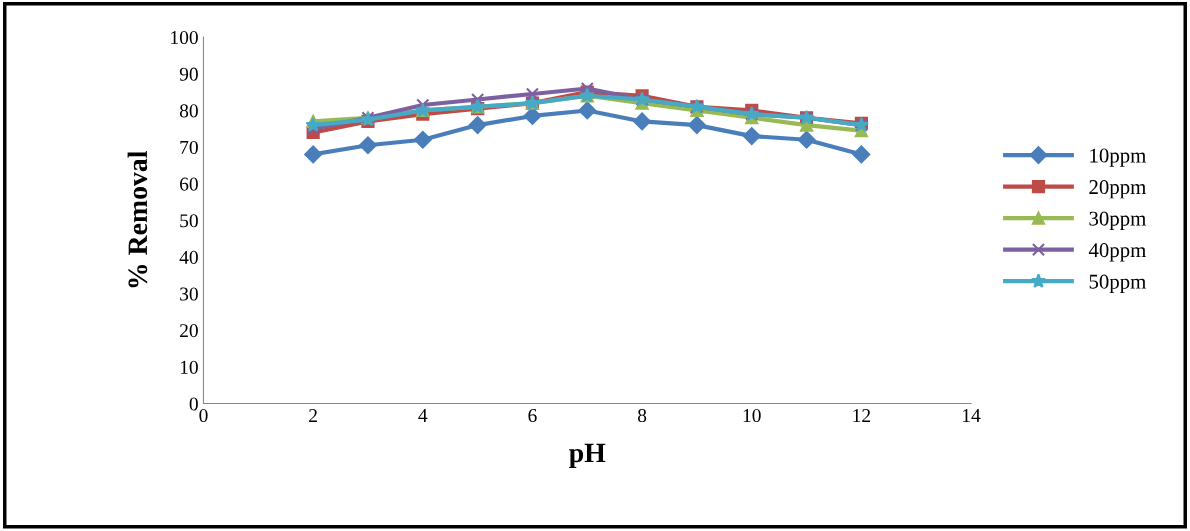 The width and height of the screenshot is (1190, 531). Describe the element at coordinates (193, 404) in the screenshot. I see `y-tick-label: 0` at that location.